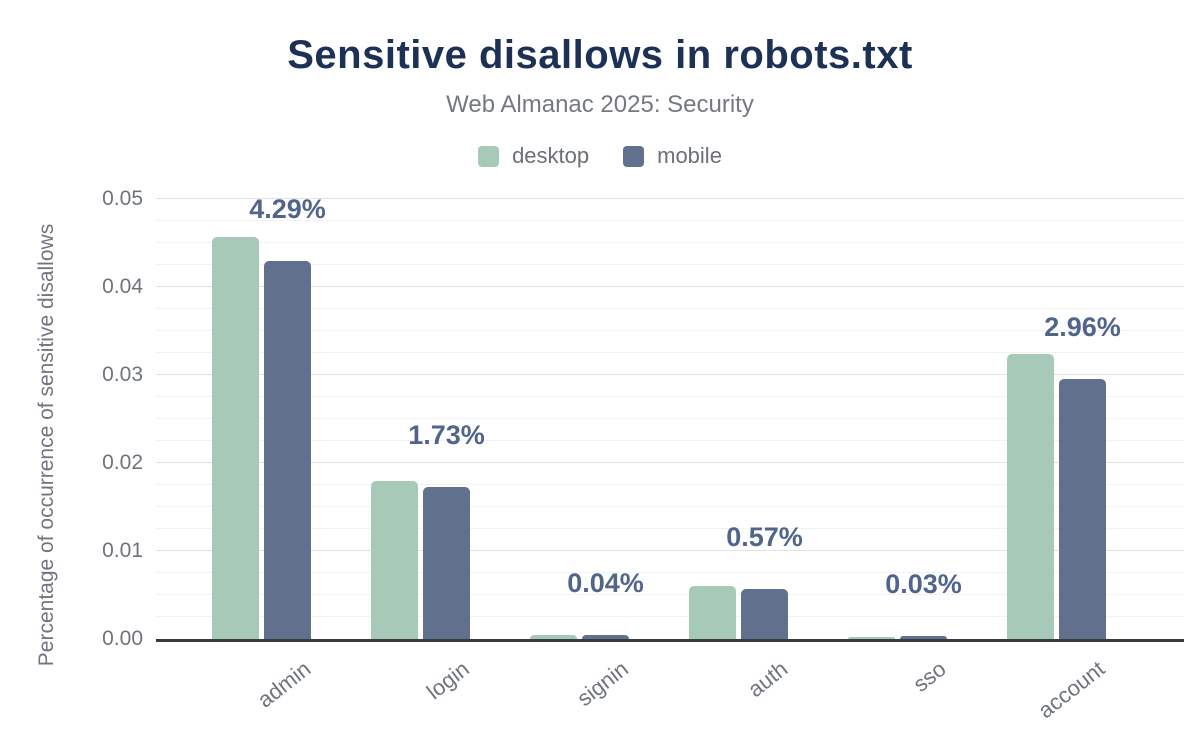 The image size is (1200, 742). I want to click on y-tick-label: 0.00, so click(122, 638).